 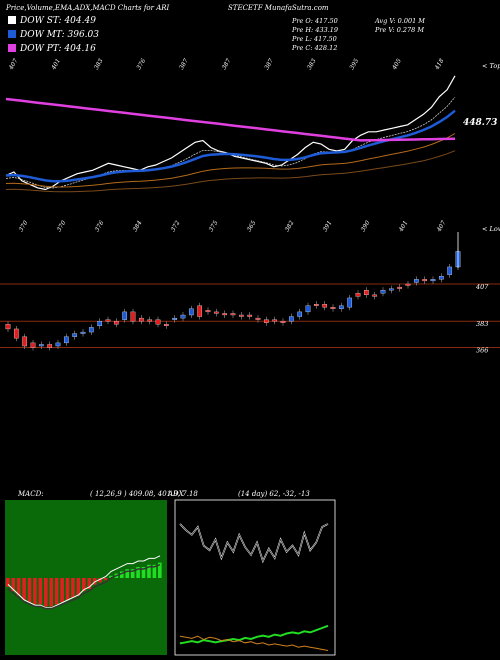 What do you see at coordinates (366, 226) in the screenshot?
I see `low-tick-label: 390` at bounding box center [366, 226].